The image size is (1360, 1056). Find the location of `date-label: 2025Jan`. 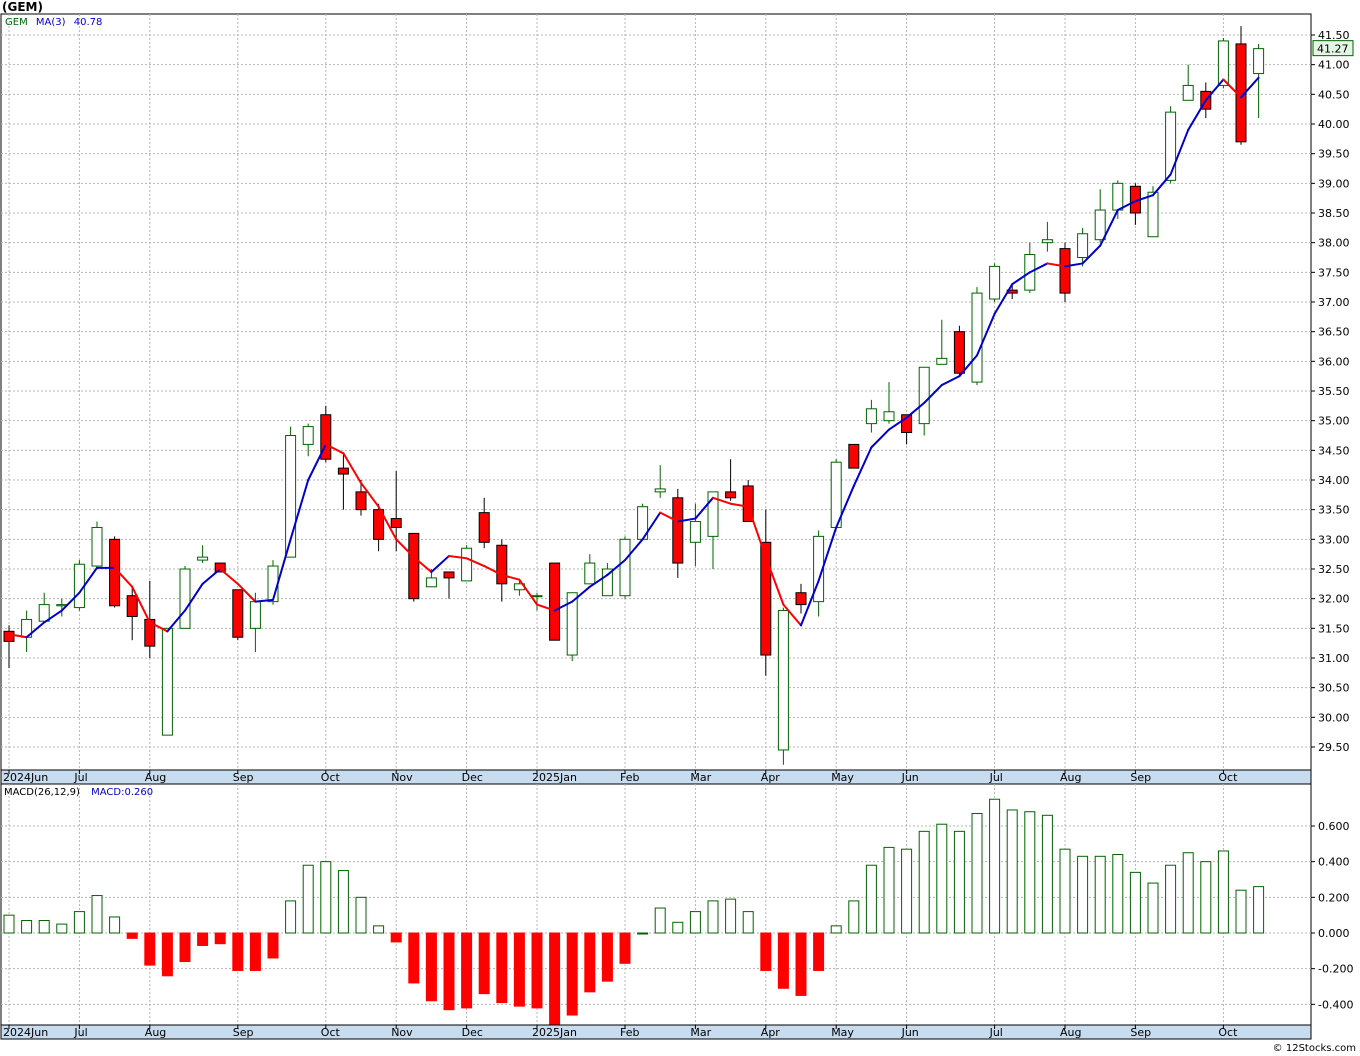

date-label: 2025Jan is located at coordinates (554, 1032).